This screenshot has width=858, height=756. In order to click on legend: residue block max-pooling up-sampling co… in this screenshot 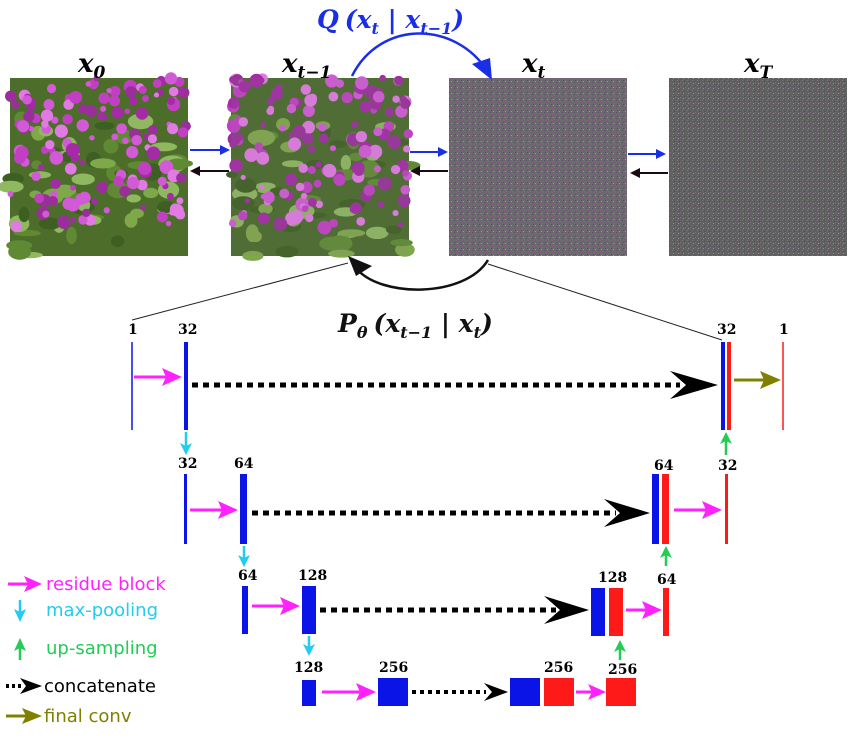, I will do `click(86, 650)`.